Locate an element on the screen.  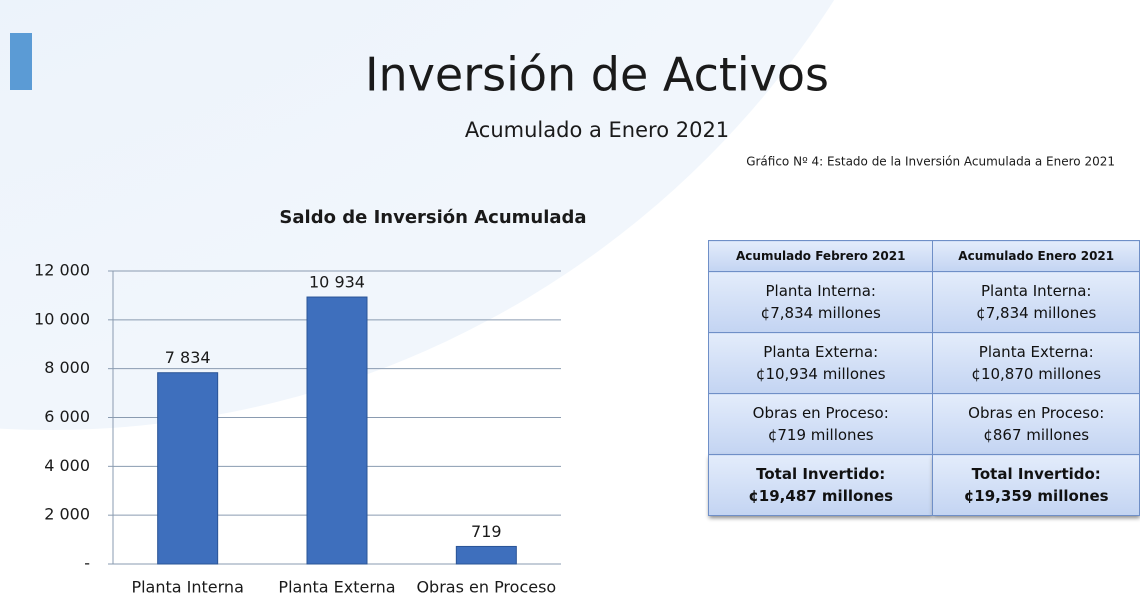
slide-subtitle: Acumulado a Enero 2021 is located at coordinates (597, 130).